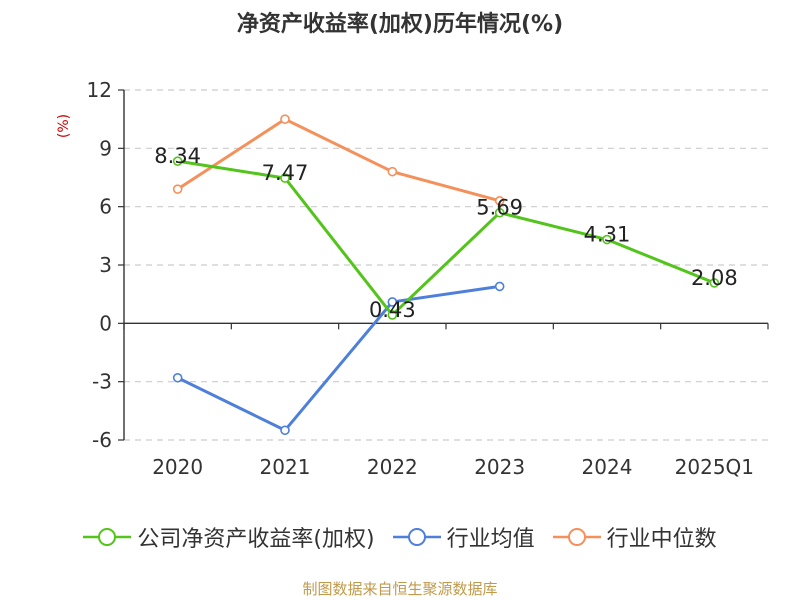 The height and width of the screenshot is (600, 800). Describe the element at coordinates (102, 382) in the screenshot. I see `y-tick-label: -3` at that location.